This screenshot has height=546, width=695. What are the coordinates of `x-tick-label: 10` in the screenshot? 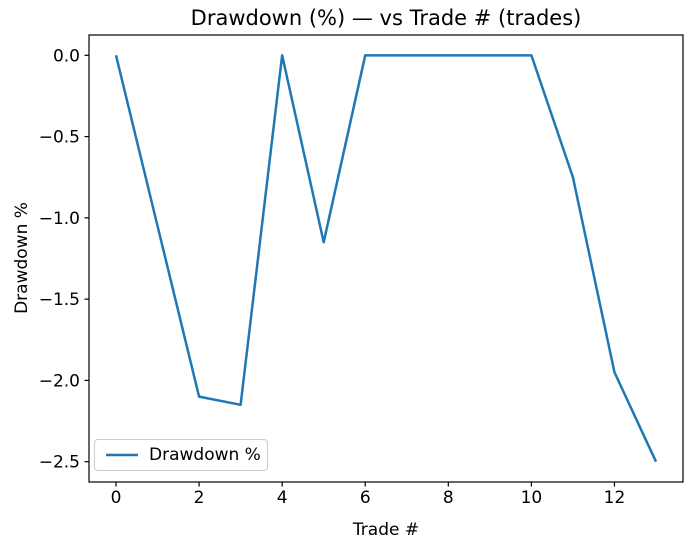 It's located at (532, 498).